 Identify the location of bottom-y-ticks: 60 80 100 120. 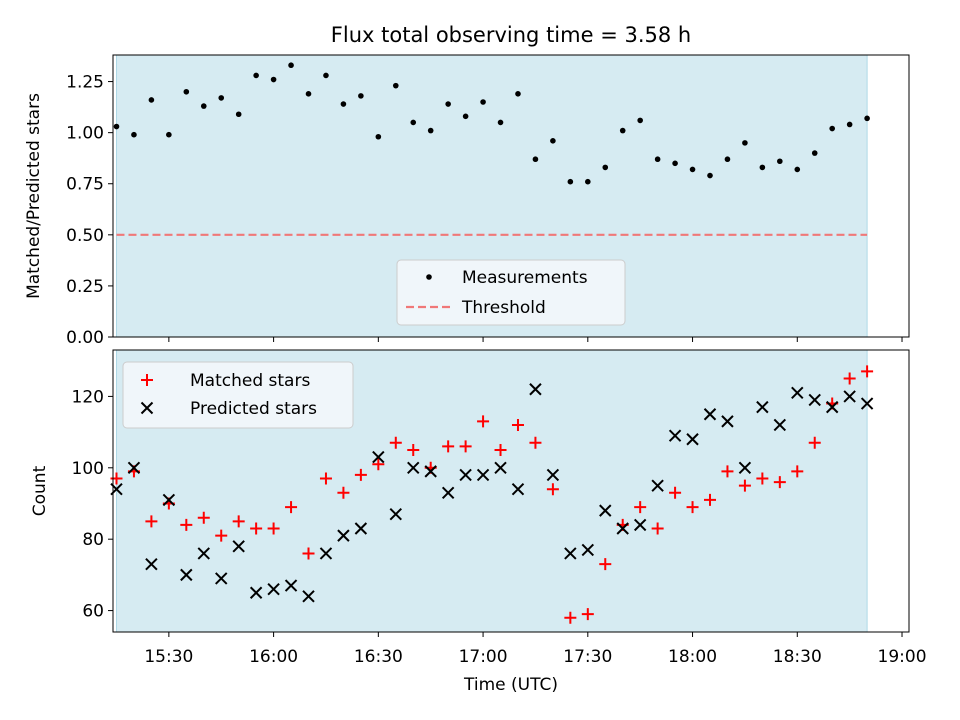
(92, 504).